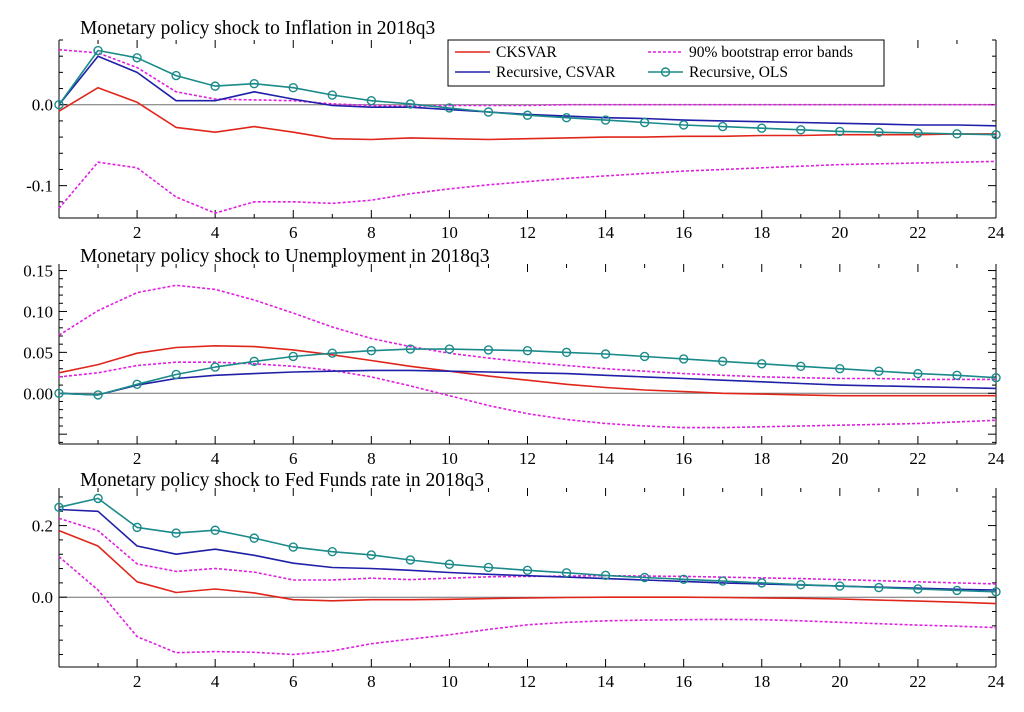  I want to click on x-tick-label: 2, so click(137, 232).